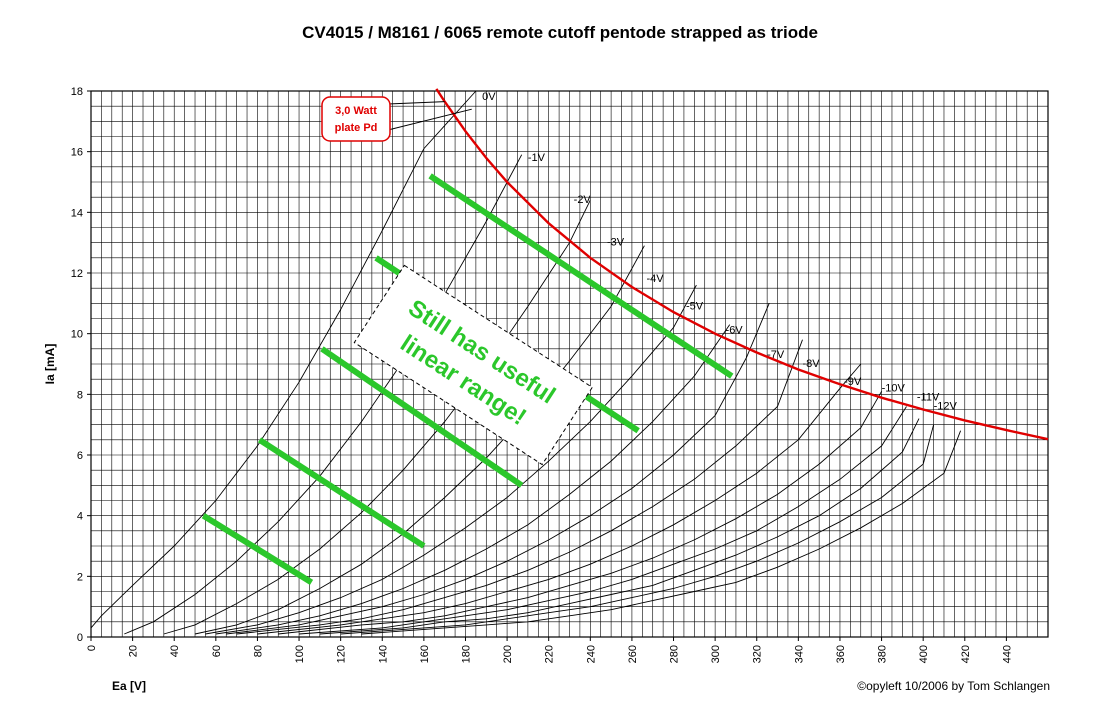  I want to click on x-axis-label: Ea [V], so click(129, 686).